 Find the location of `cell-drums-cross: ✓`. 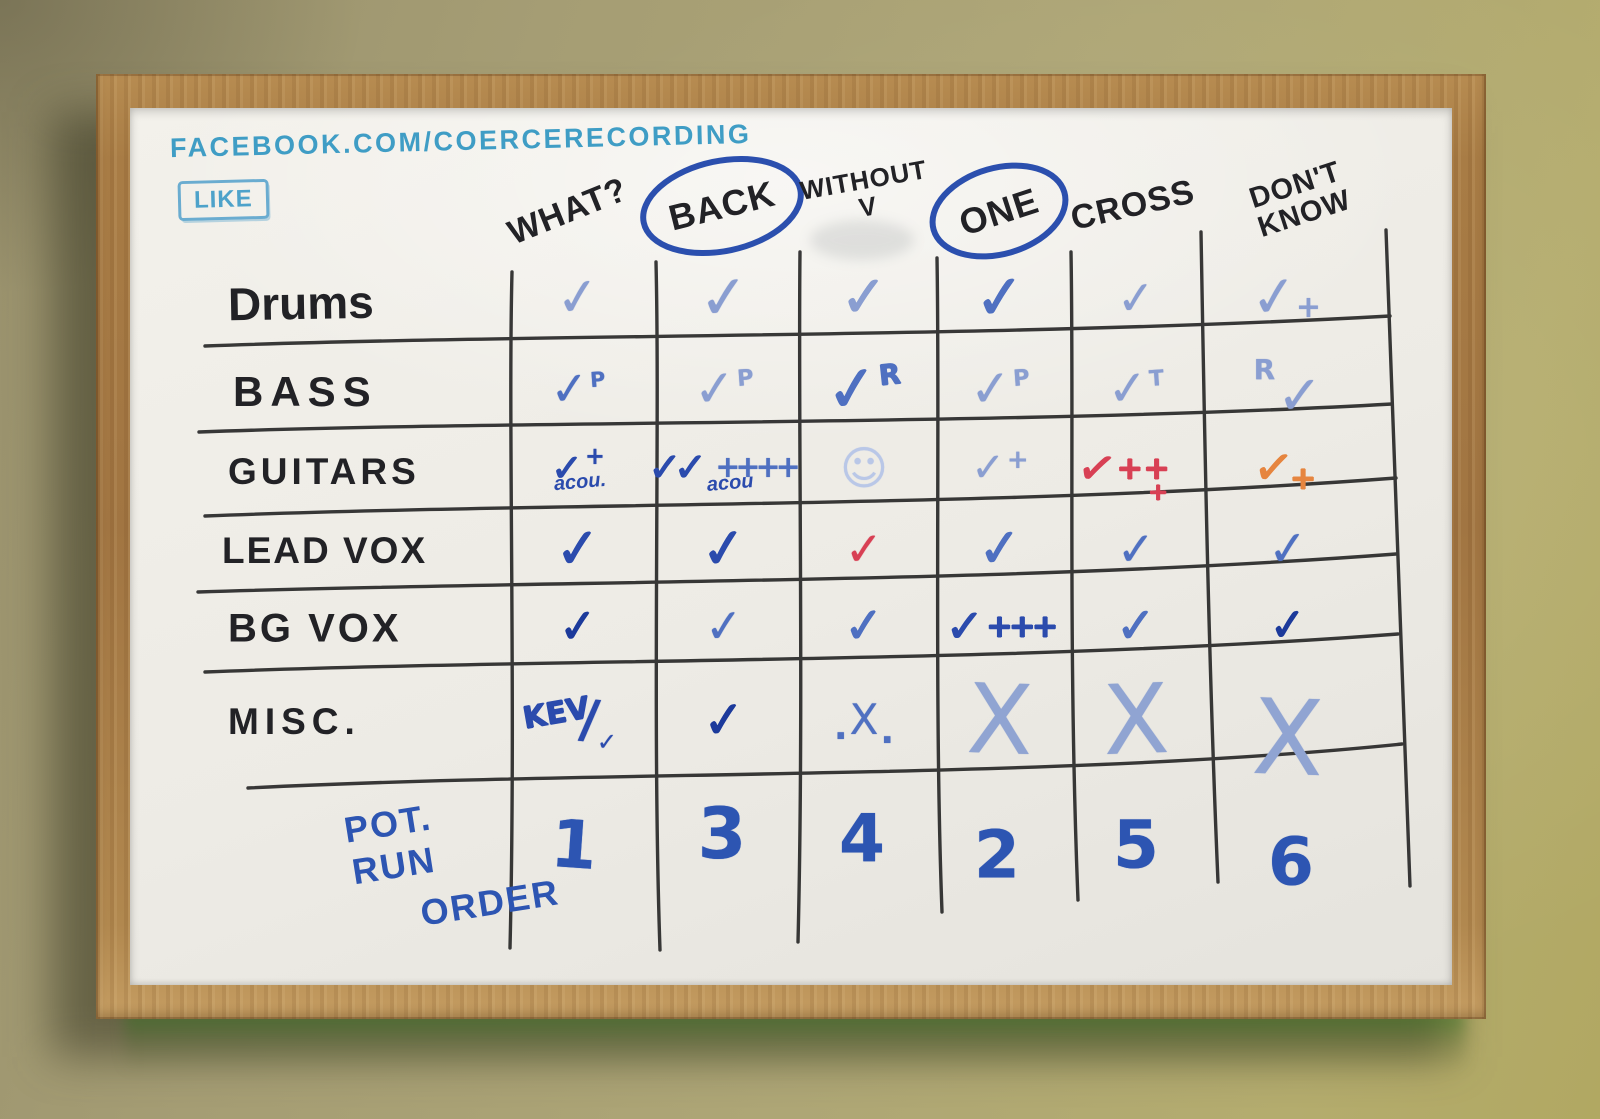

cell-drums-cross: ✓ is located at coordinates (1136, 298).